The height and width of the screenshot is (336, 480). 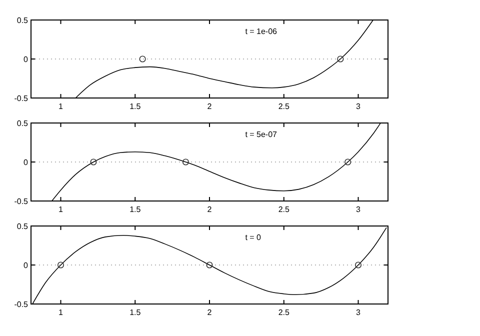 What do you see at coordinates (261, 134) in the screenshot?
I see `annotation: t = 5e-07` at bounding box center [261, 134].